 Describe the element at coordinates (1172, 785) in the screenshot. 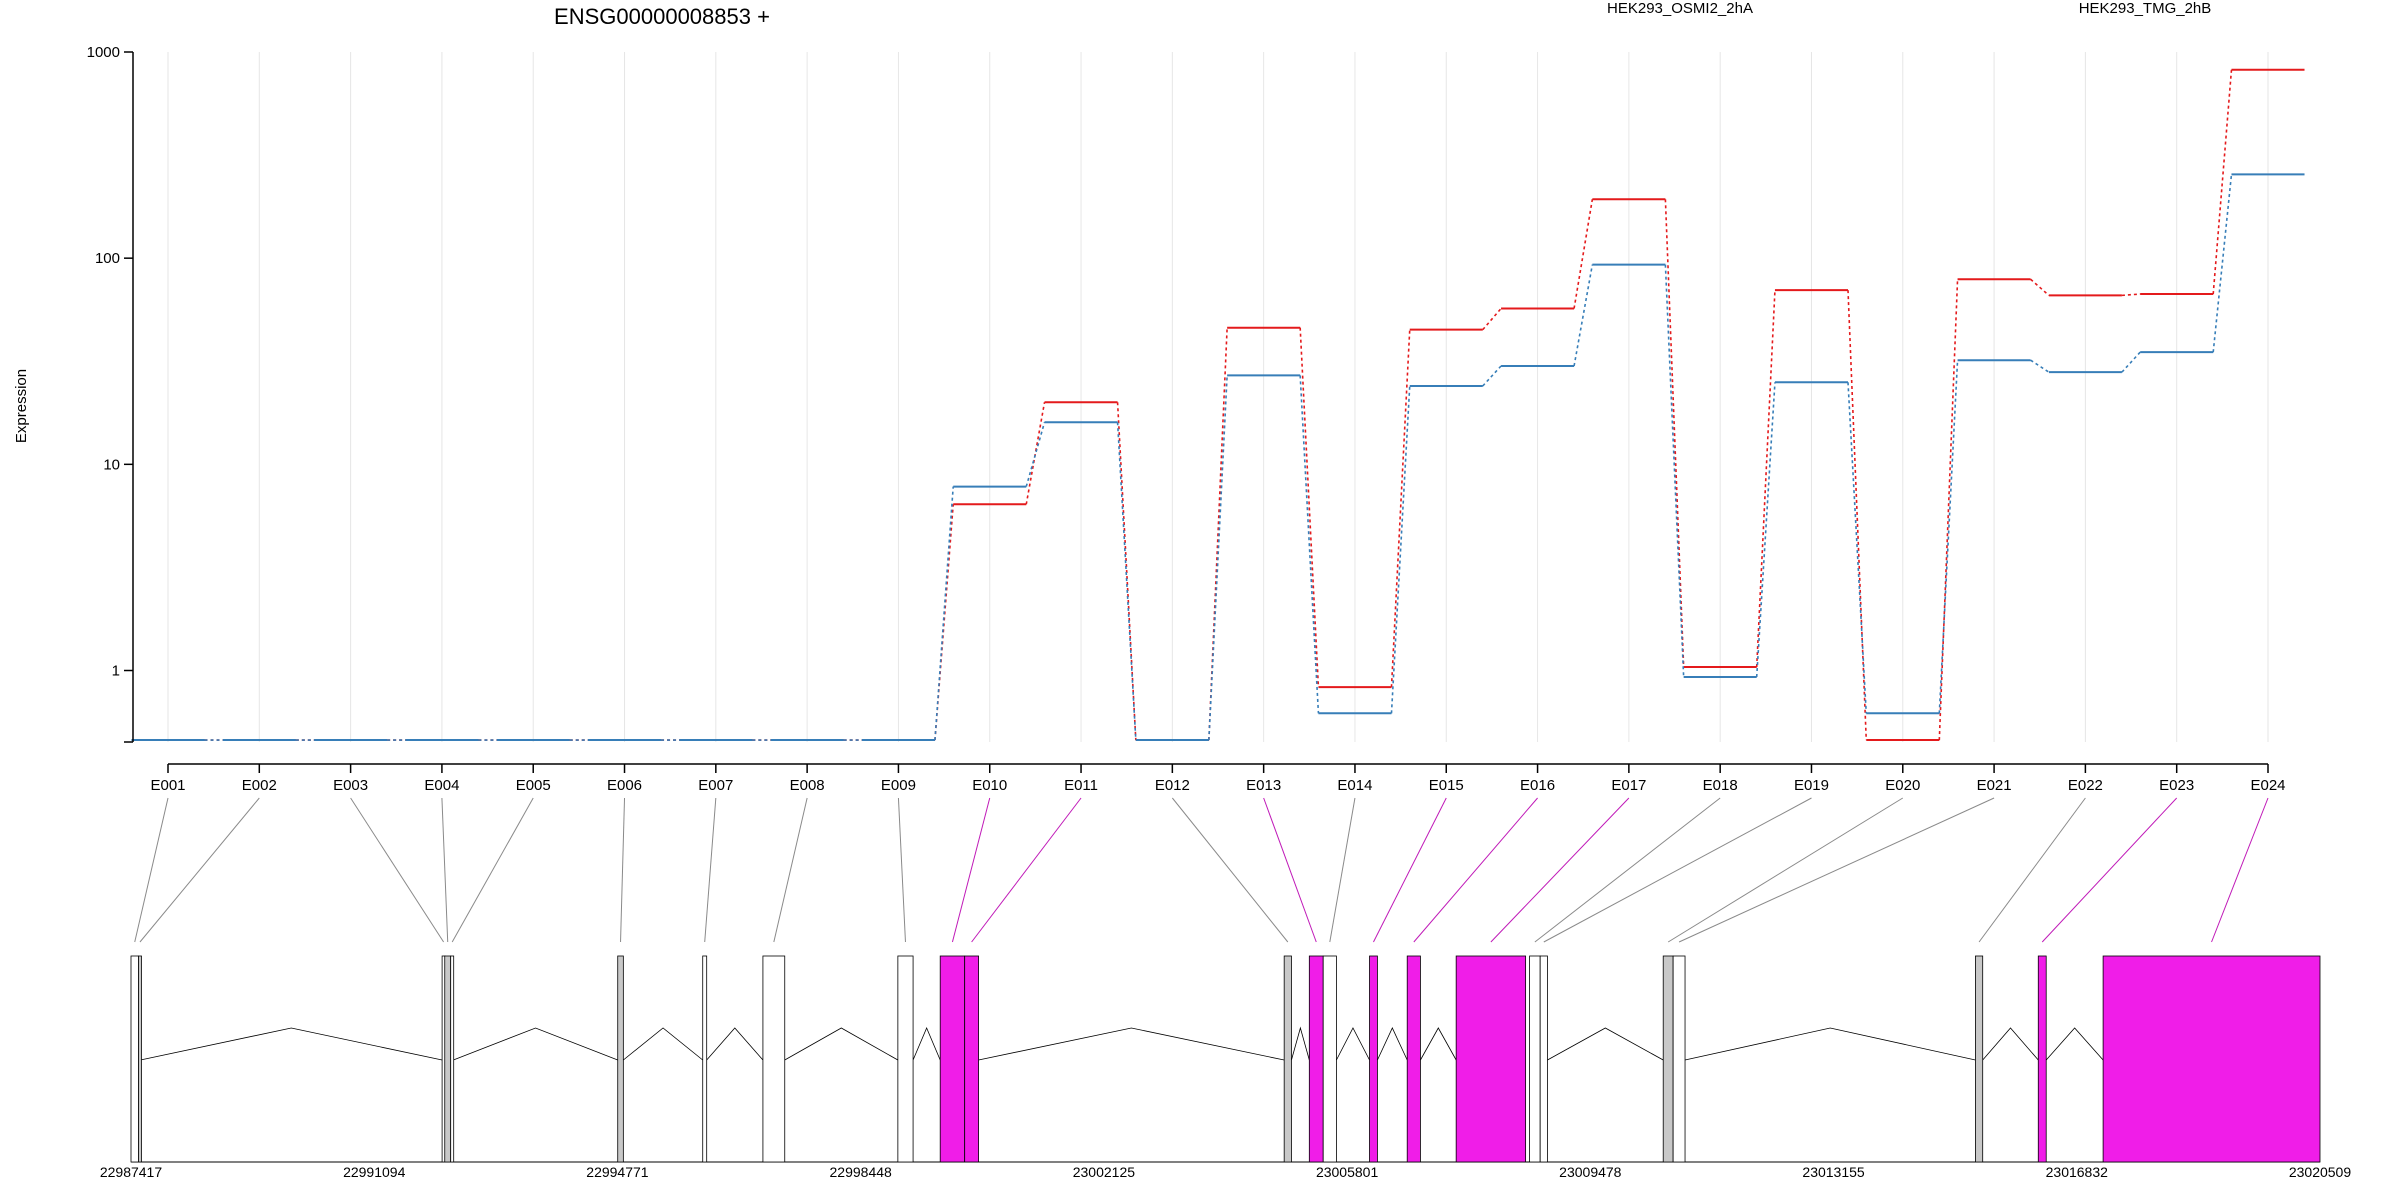

I see `x-tick-label: E012` at that location.